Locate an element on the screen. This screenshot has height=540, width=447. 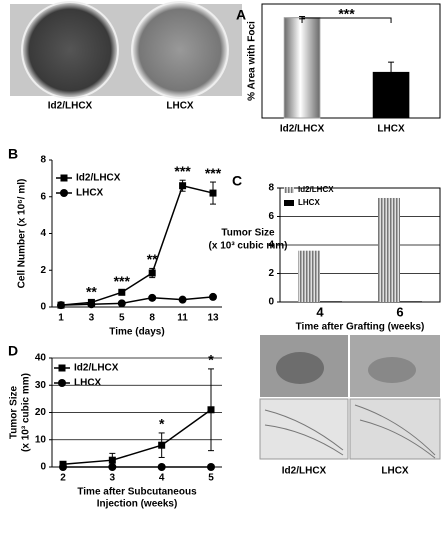
x-tick-label: 5 is located at coordinates (211, 478).